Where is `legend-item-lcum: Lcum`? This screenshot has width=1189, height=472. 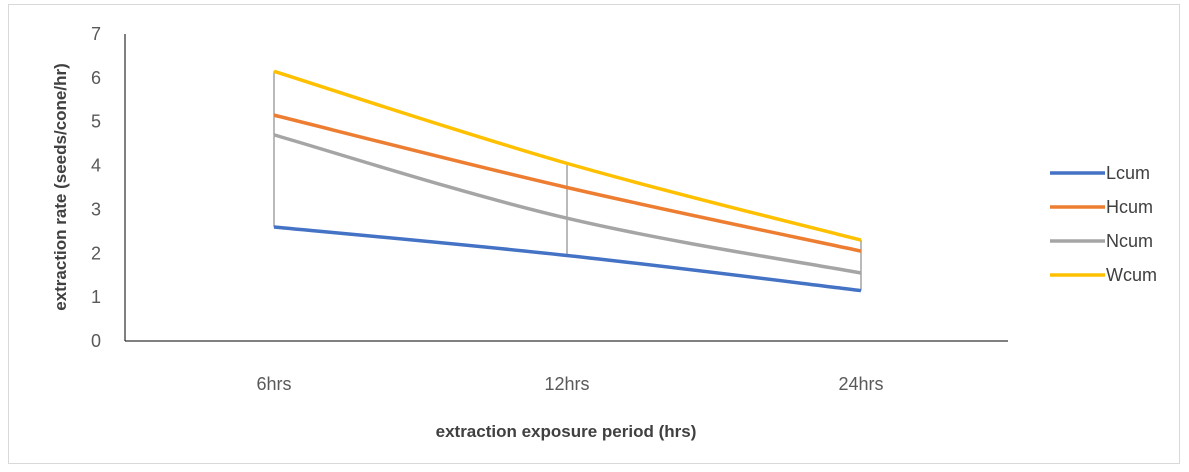
legend-item-lcum: Lcum is located at coordinates (1100, 173).